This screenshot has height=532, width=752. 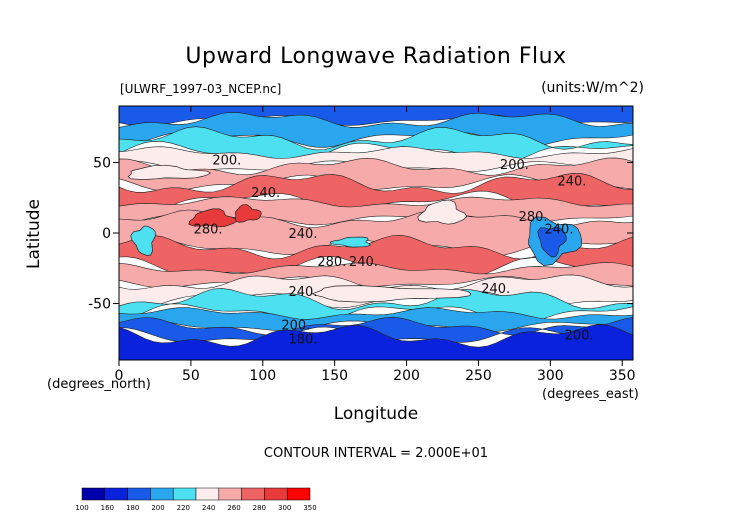 I want to click on x-unit-note: (degrees_east), so click(x=590, y=394).